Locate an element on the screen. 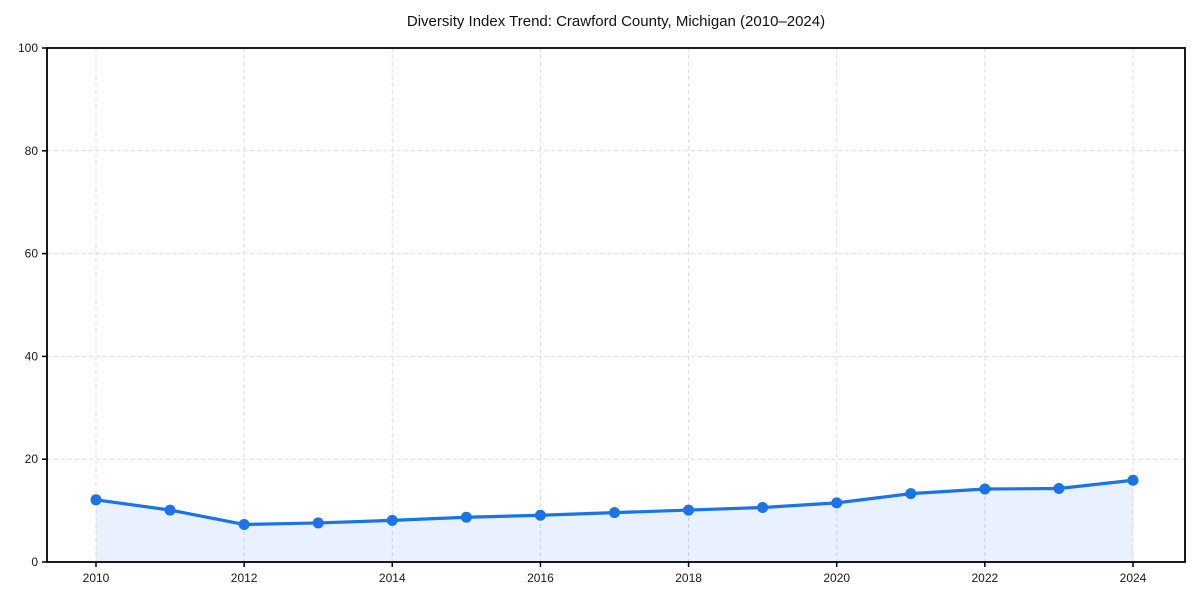 The width and height of the screenshot is (1200, 600). y-tick-label: 40 is located at coordinates (32, 356).